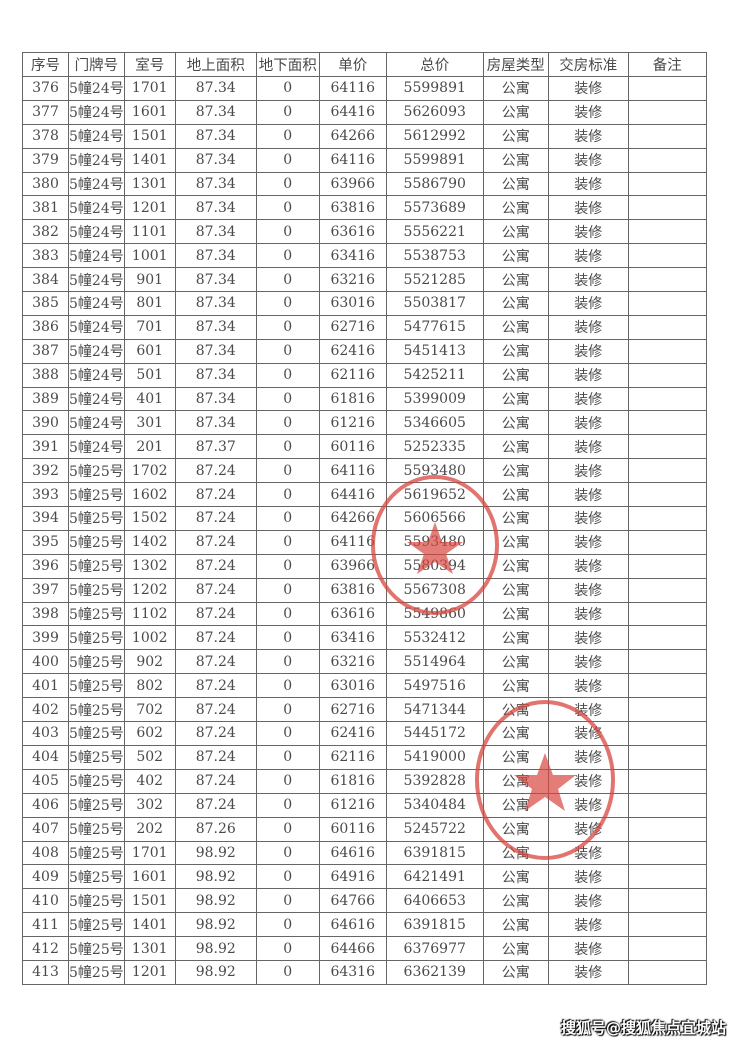  What do you see at coordinates (434, 184) in the screenshot?
I see `table-cell: 5586790` at bounding box center [434, 184].